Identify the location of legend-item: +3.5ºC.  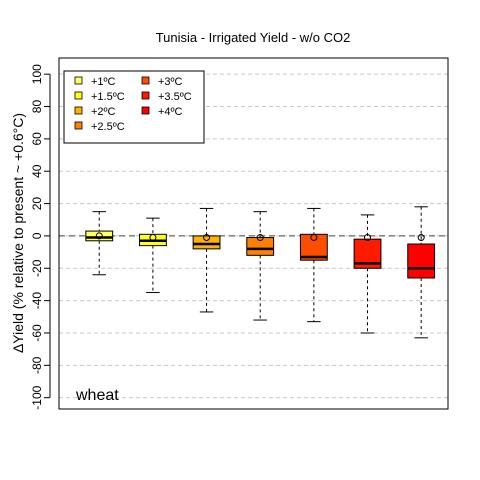
(166, 97).